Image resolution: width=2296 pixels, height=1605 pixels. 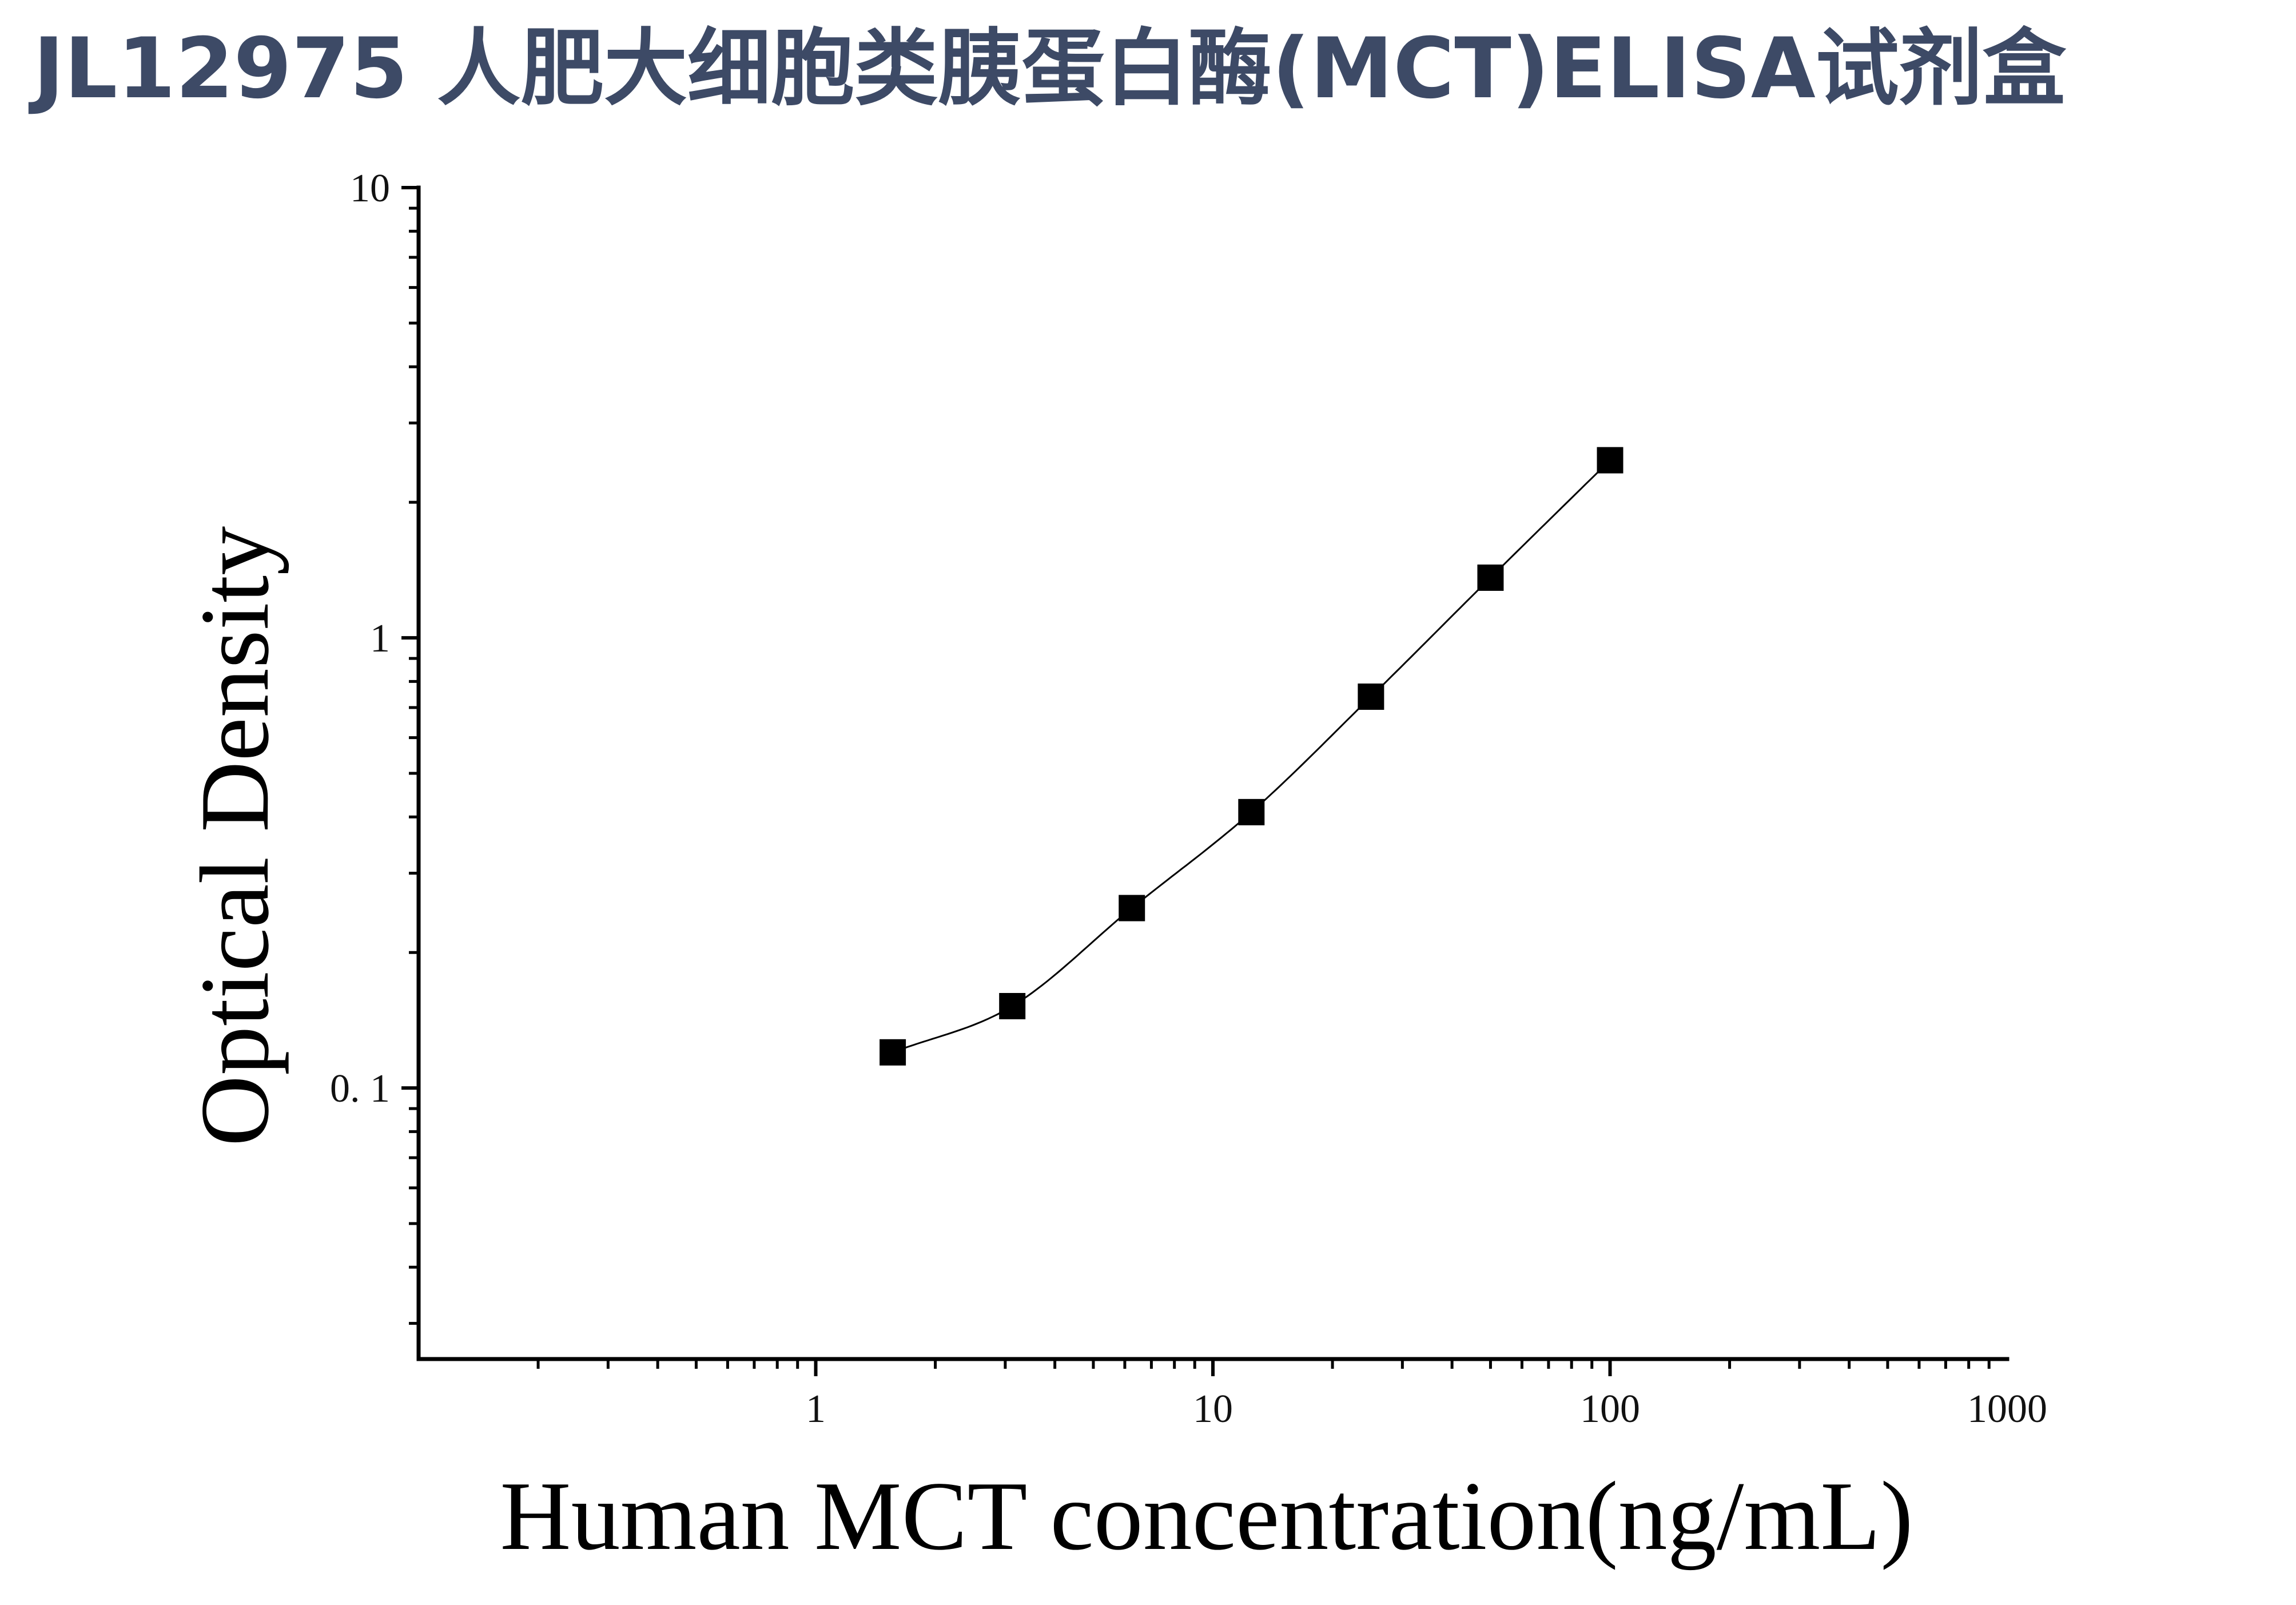 I want to click on x-tick-label: 10, so click(x=1213, y=1409).